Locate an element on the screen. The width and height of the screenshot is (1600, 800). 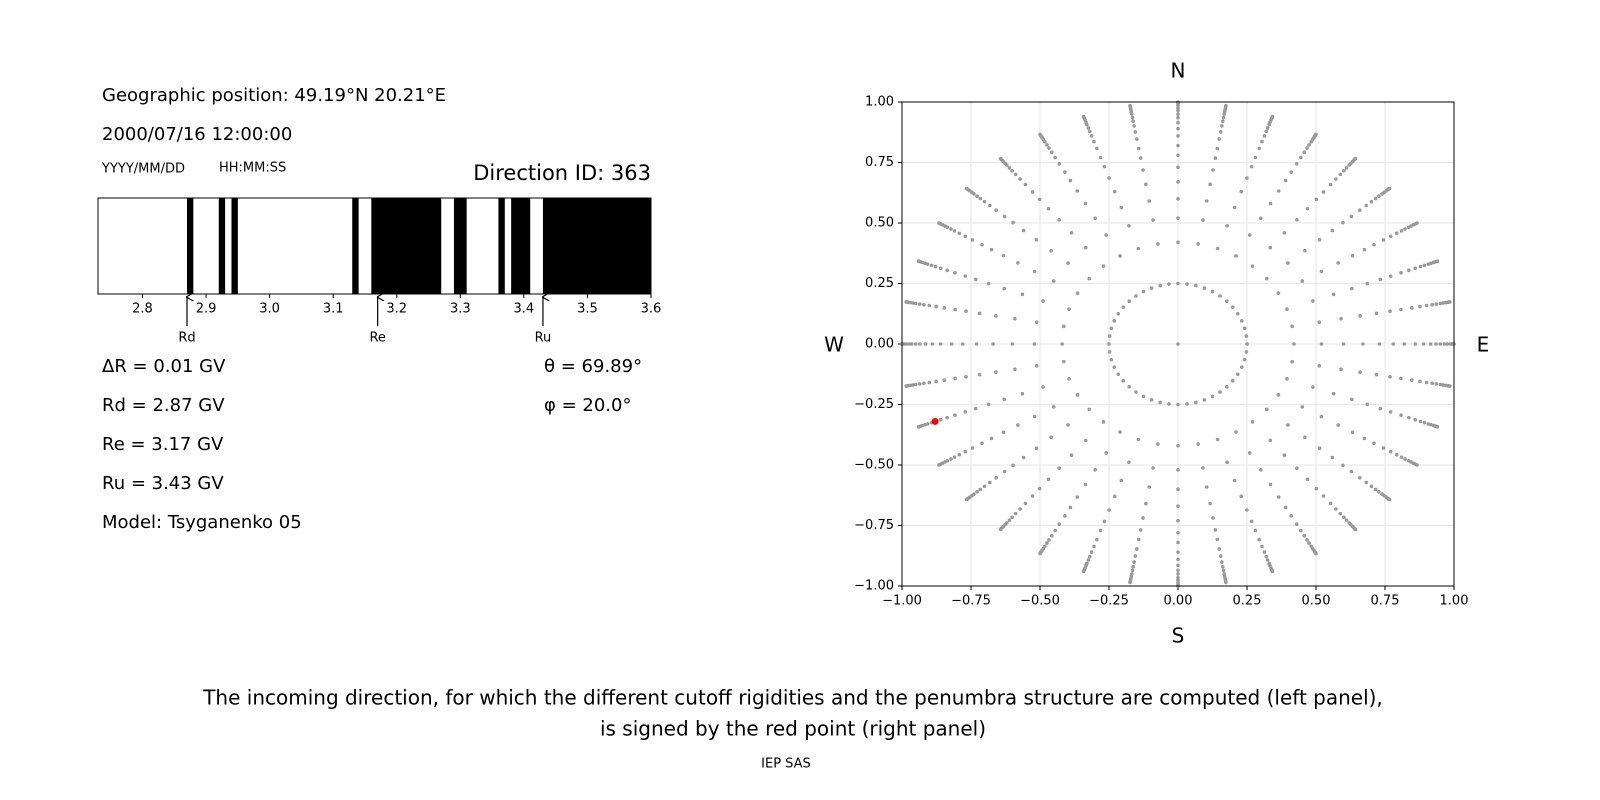
center-point is located at coordinates (1178, 344).